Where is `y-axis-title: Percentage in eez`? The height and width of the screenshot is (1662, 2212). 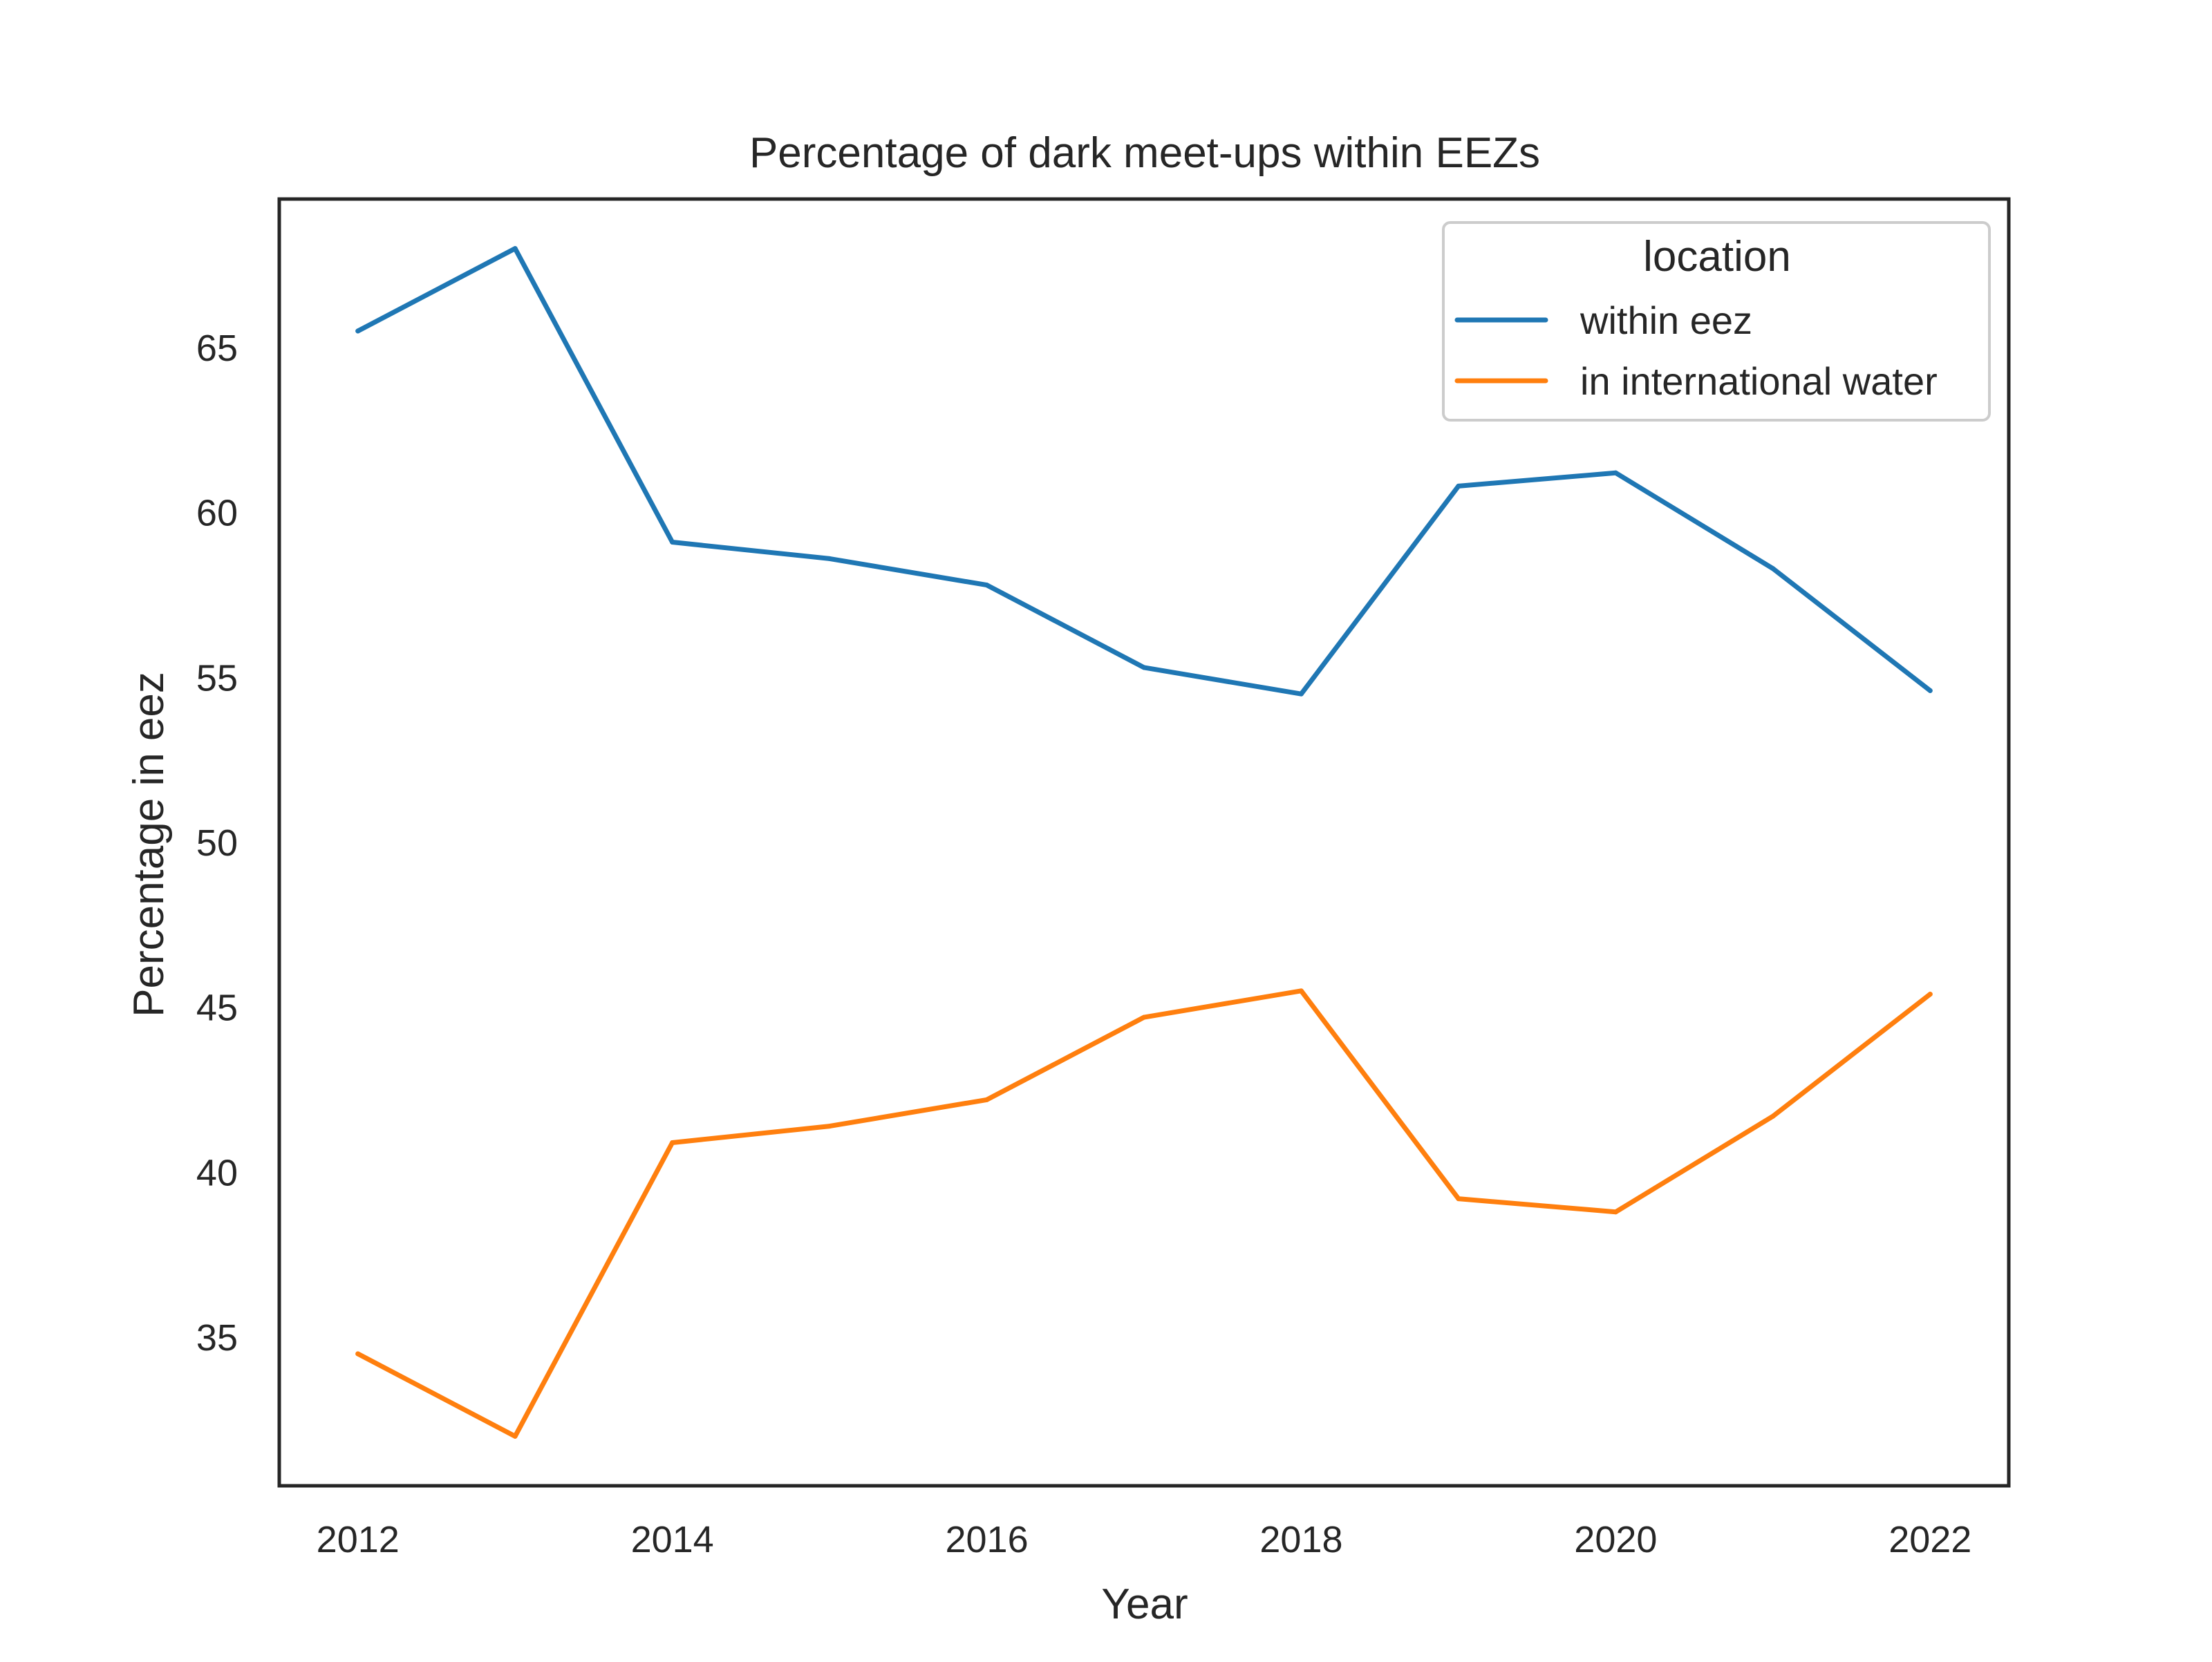
y-axis-title: Percentage in eez is located at coordinates (149, 844).